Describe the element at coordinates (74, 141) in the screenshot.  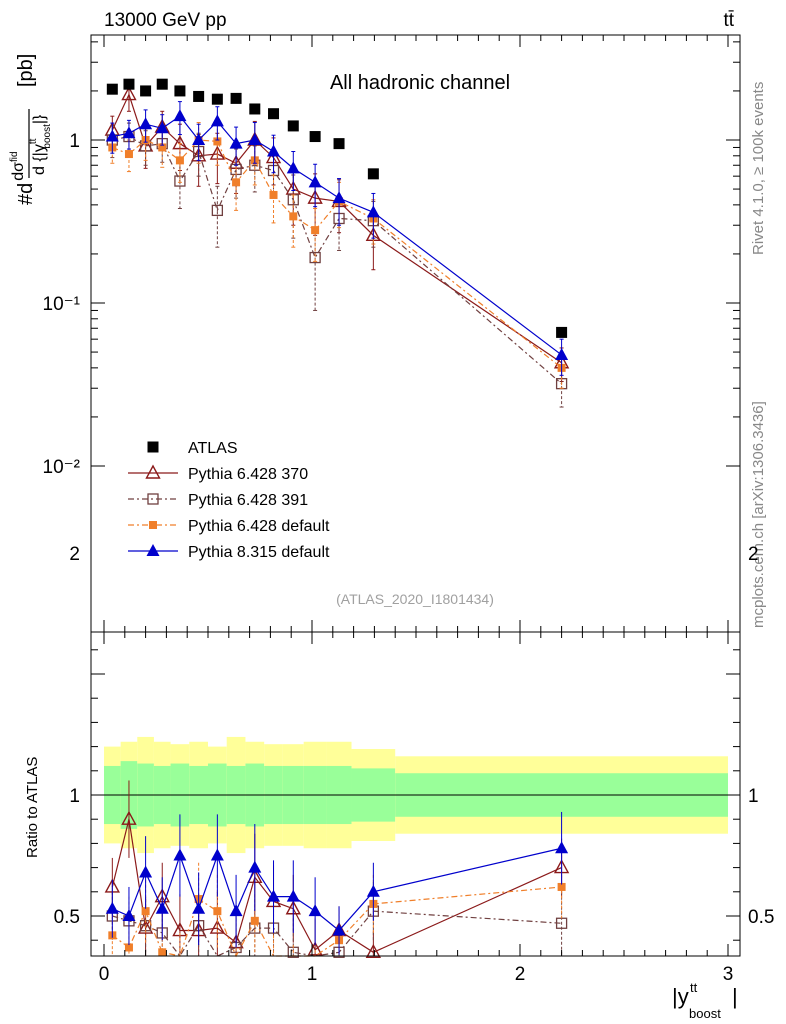
I see `main-y-tick-label: 1` at that location.